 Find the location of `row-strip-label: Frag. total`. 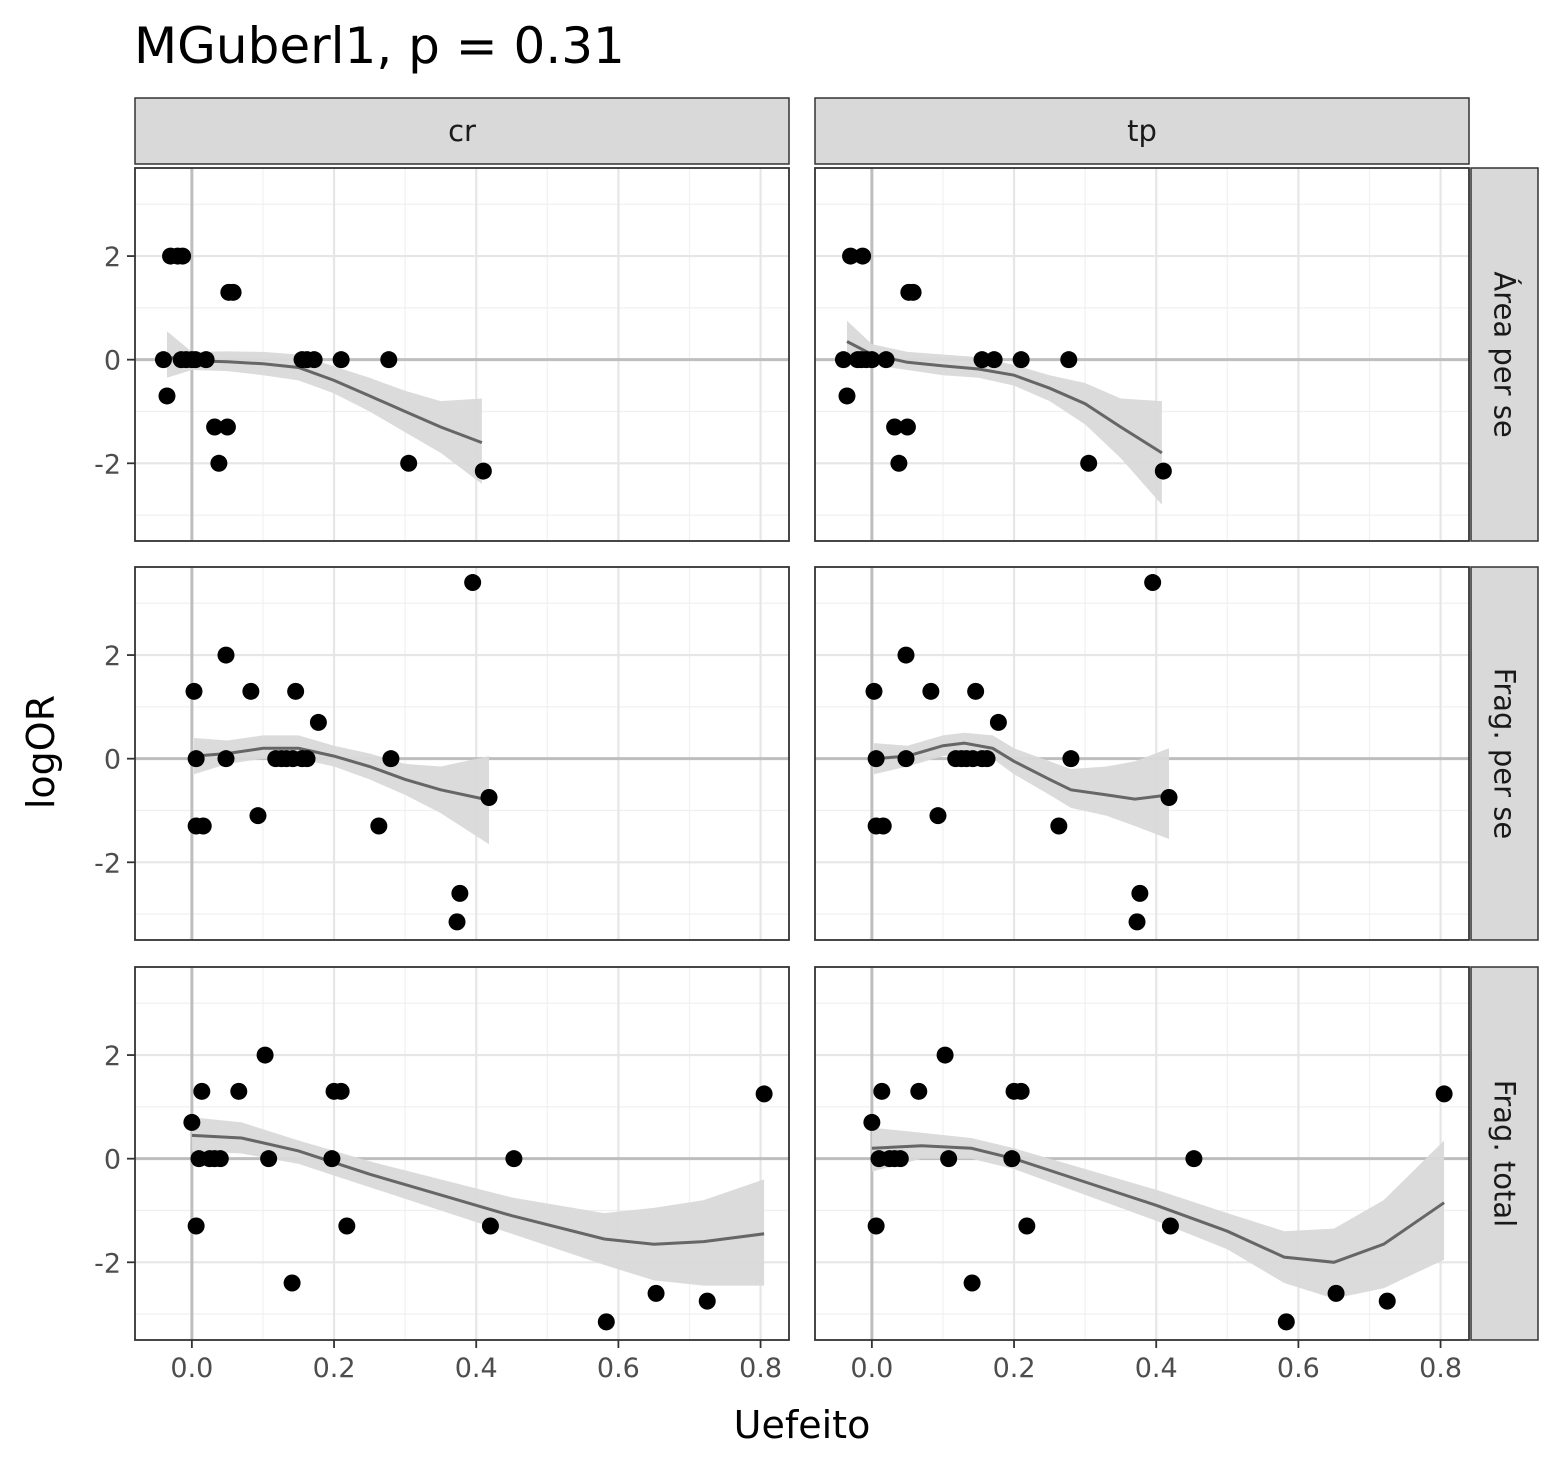

row-strip-label: Frag. total is located at coordinates (1505, 1153).